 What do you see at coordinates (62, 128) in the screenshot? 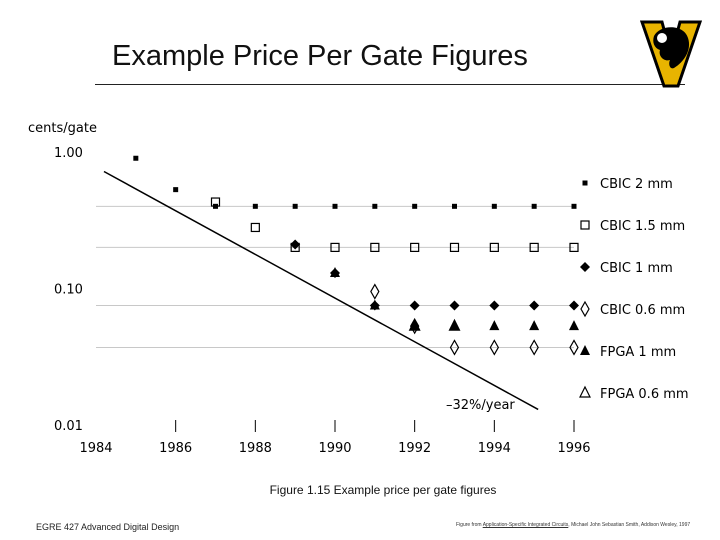
I see `y-axis-label: cents/gate` at bounding box center [62, 128].